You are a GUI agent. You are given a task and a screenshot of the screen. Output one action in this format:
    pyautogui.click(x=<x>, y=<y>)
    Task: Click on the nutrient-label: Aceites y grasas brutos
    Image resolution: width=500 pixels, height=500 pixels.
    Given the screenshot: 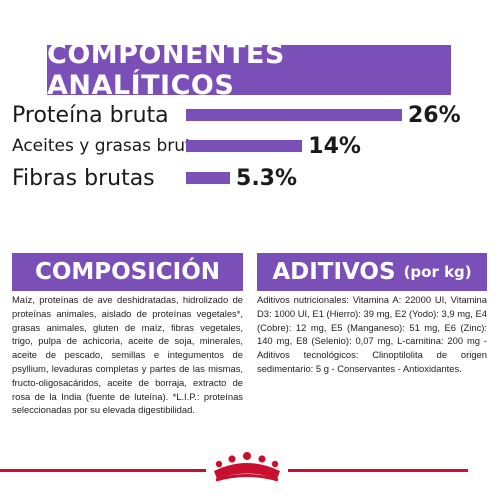 What is the action you would take?
    pyautogui.click(x=111, y=146)
    